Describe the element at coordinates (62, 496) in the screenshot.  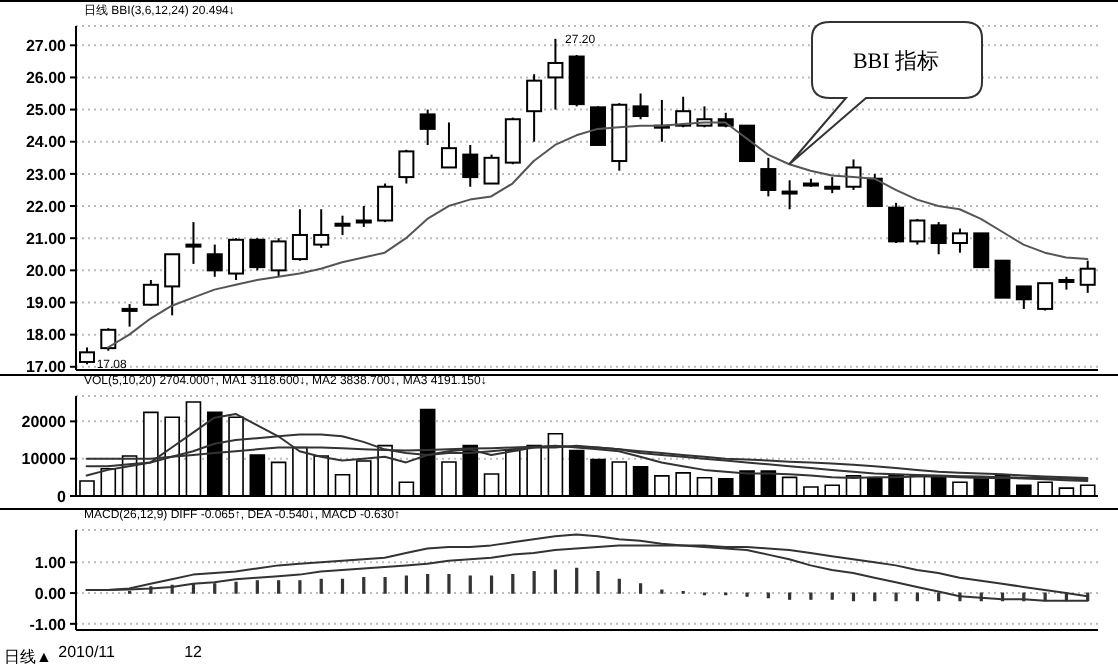
I see `y-tick-label: 0` at that location.